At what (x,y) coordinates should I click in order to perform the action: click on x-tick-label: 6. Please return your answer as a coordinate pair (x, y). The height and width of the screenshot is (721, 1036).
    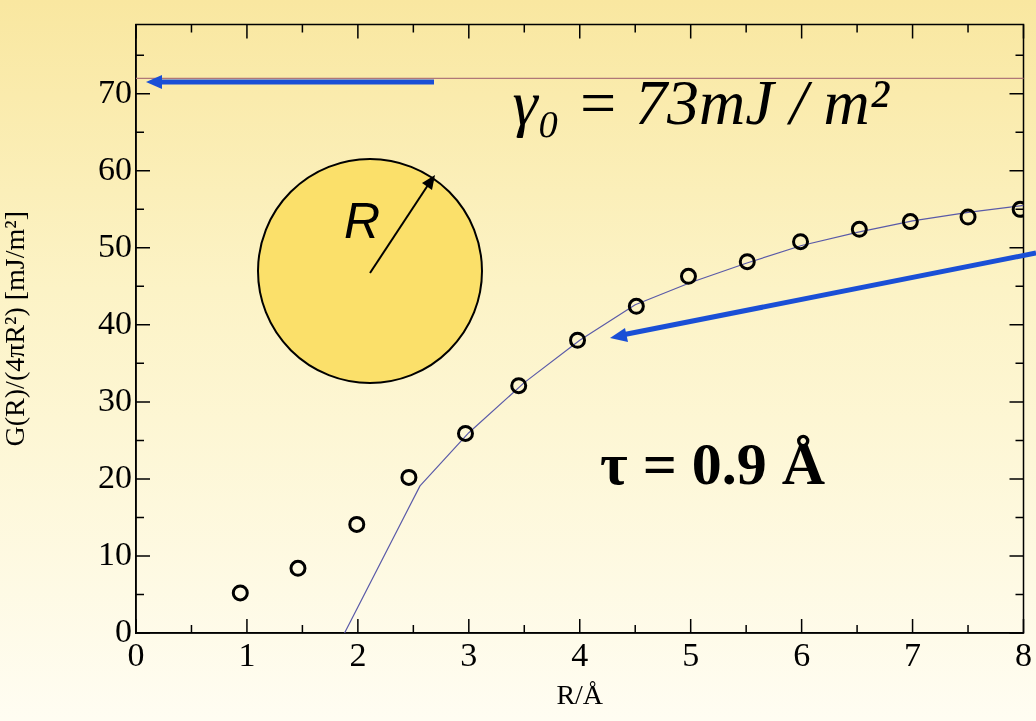
    Looking at the image, I should click on (802, 655).